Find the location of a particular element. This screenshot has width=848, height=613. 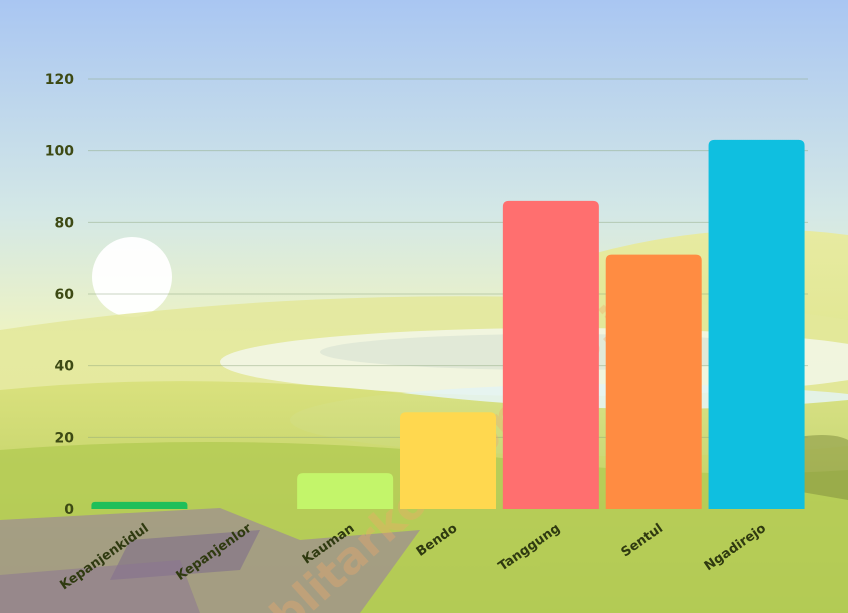

x-tick-label-kepanjenlor: Kepanjenlor is located at coordinates (214, 552).